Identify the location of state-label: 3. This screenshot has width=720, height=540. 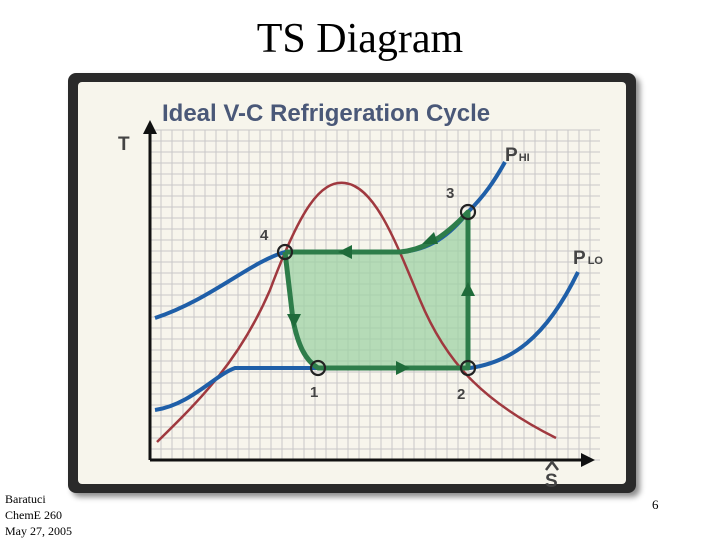
(450, 193).